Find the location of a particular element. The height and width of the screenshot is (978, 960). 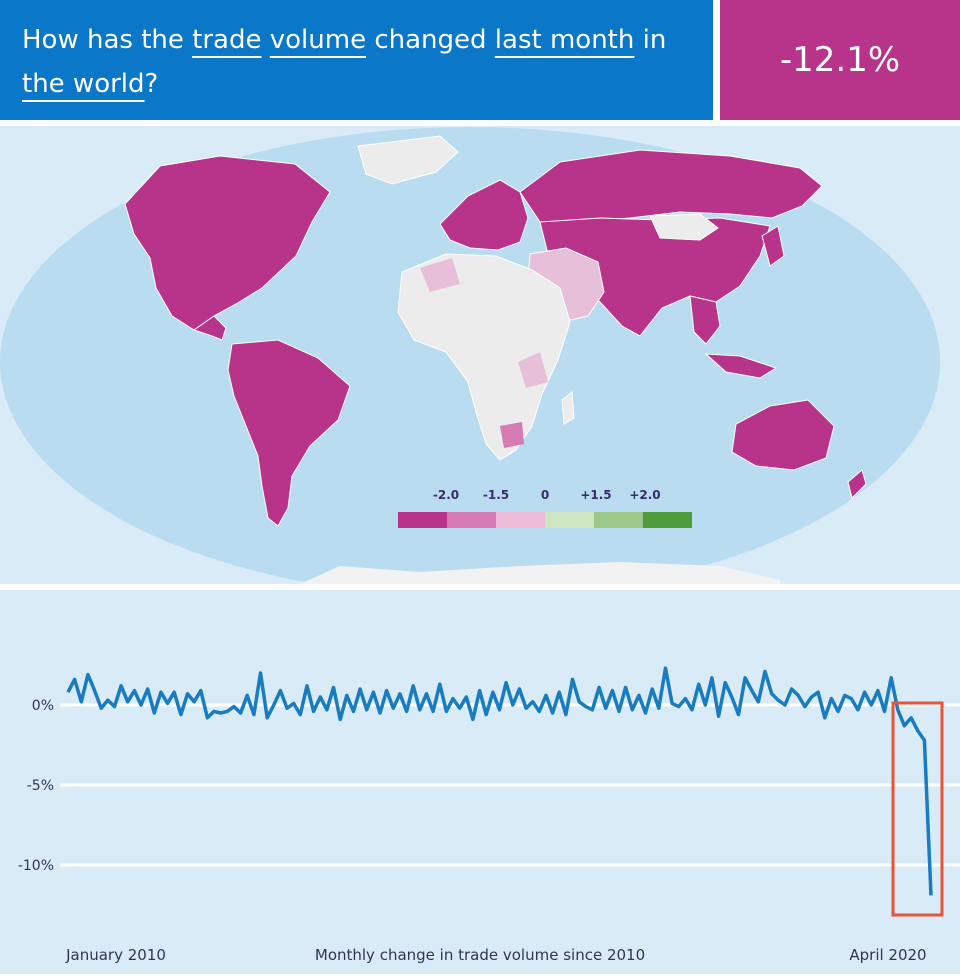

question-part: How has the is located at coordinates (107, 40).